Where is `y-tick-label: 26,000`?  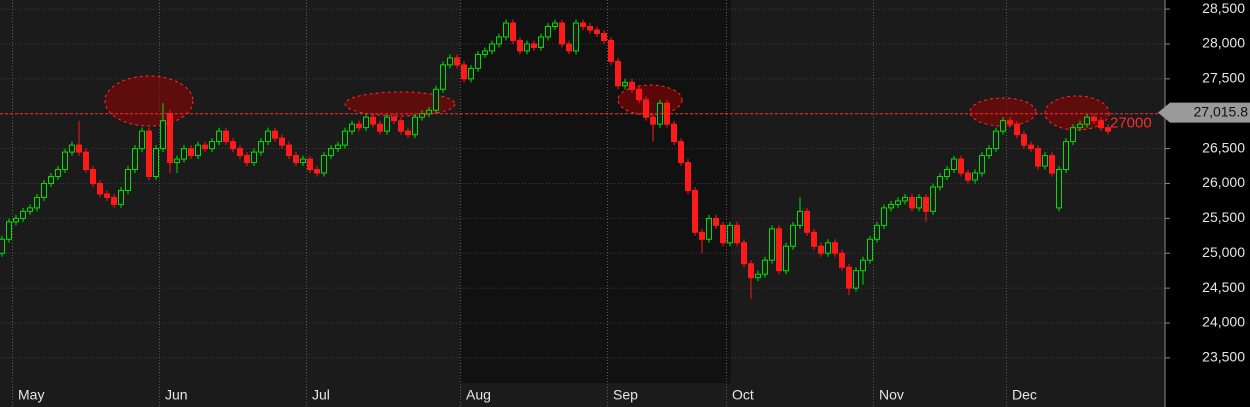
y-tick-label: 26,000 is located at coordinates (1223, 182).